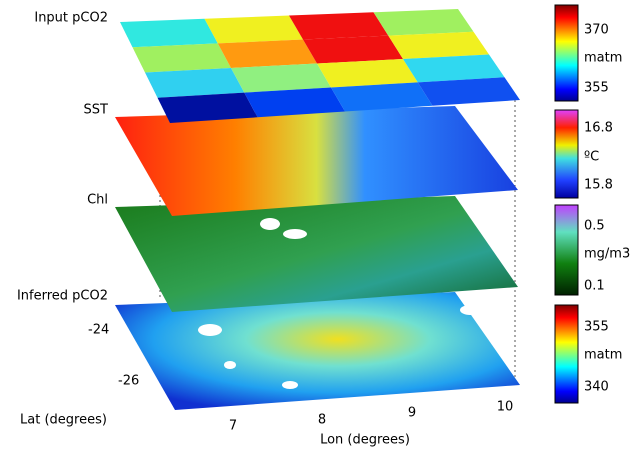 The height and width of the screenshot is (453, 637). Describe the element at coordinates (365, 440) in the screenshot. I see `lon-label: Lon (degrees)` at that location.